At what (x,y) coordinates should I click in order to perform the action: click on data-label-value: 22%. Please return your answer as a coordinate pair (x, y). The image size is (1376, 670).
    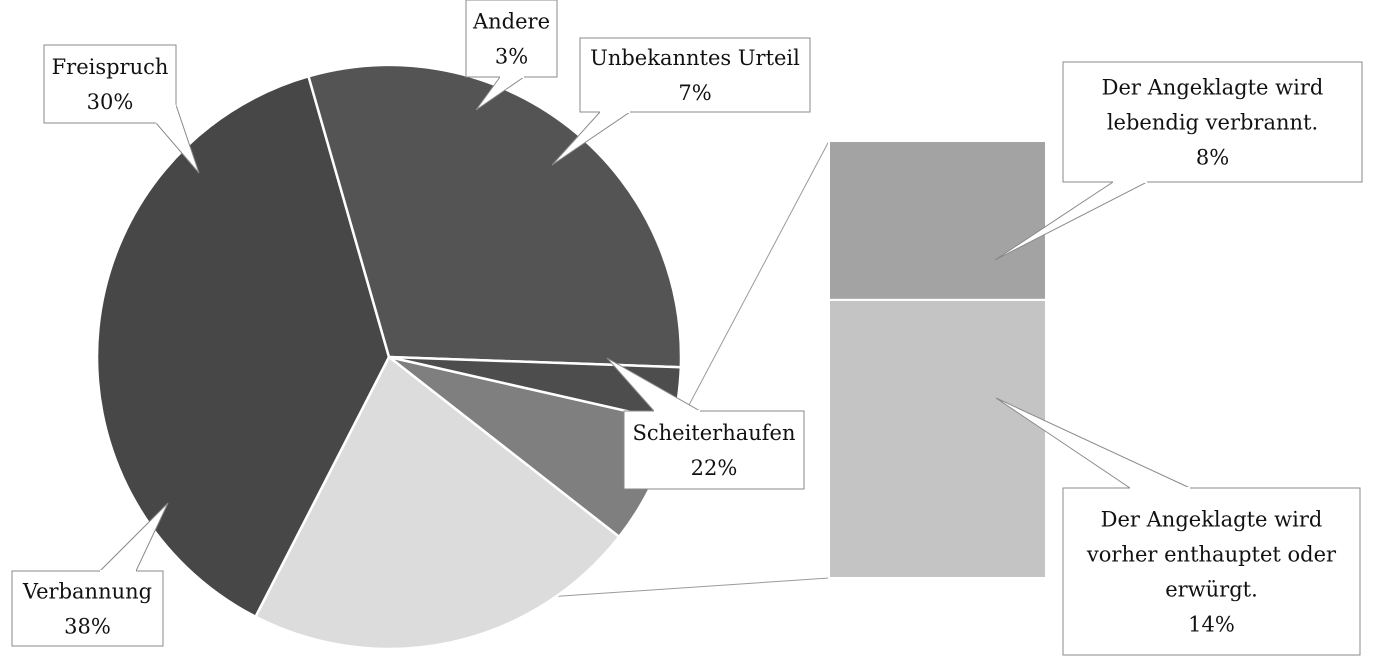
    Looking at the image, I should click on (714, 468).